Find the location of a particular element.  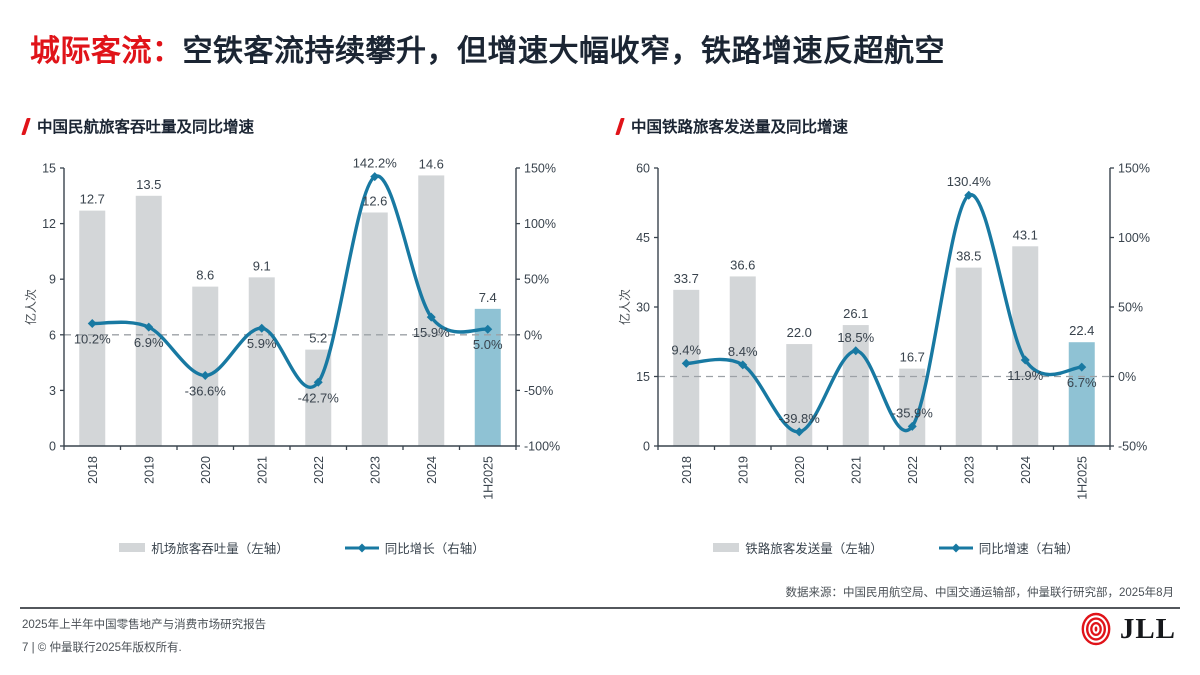

category-label: 2018 is located at coordinates (687, 470).